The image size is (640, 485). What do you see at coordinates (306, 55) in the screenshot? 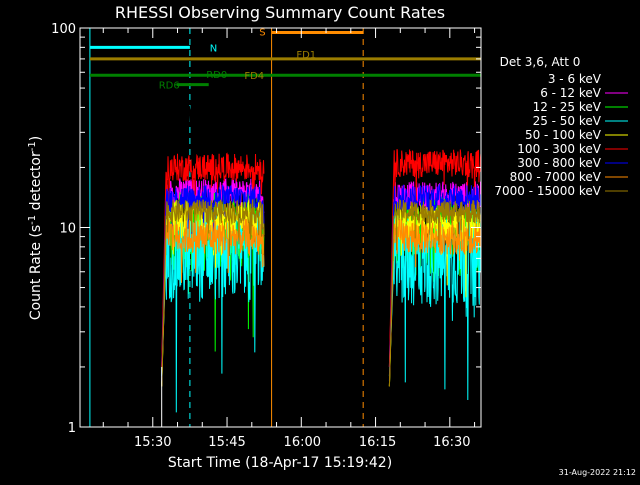
I see `flag-label-fd1: FD1` at bounding box center [306, 55].